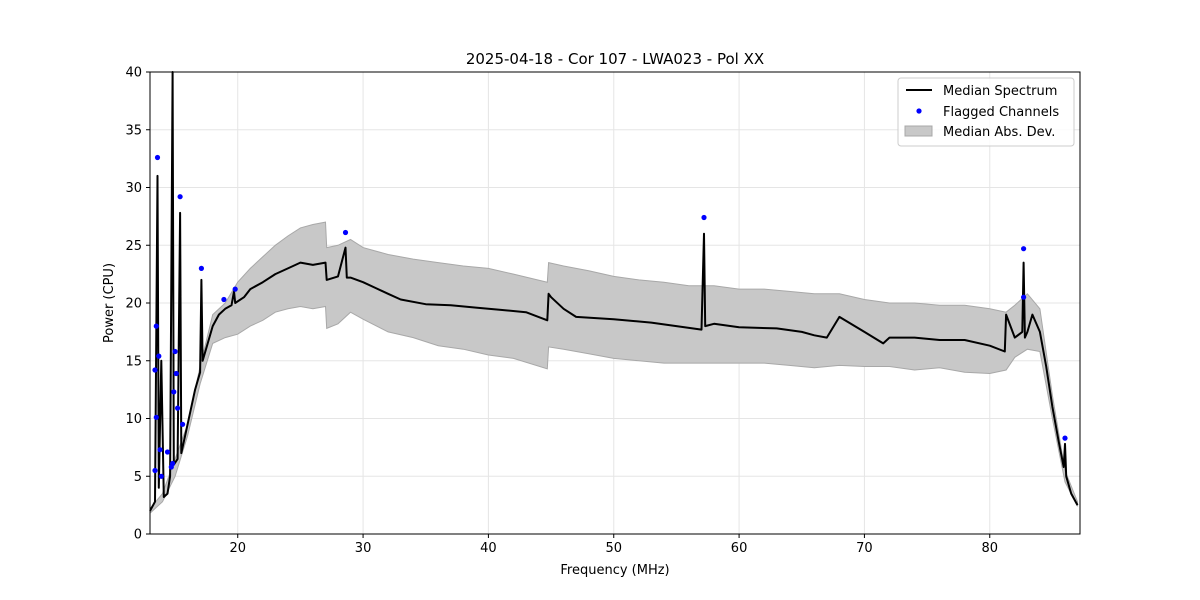  I want to click on x-axis-ticks: 20 30 40 50 60 70 80, so click(613, 545).